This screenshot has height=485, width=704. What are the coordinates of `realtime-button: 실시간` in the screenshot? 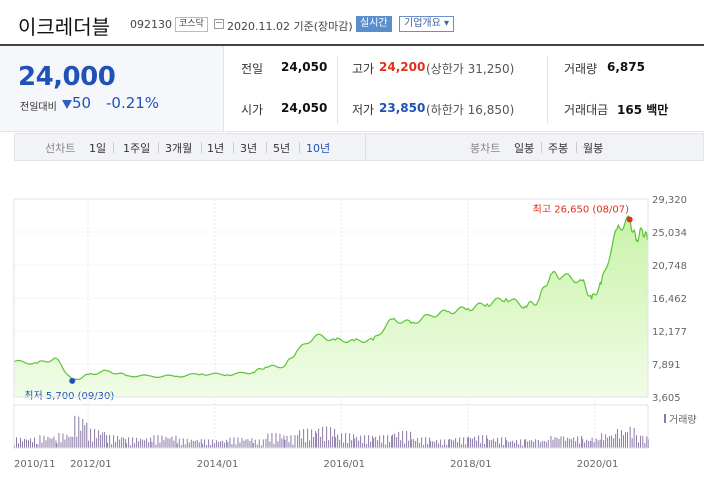 It's located at (374, 24).